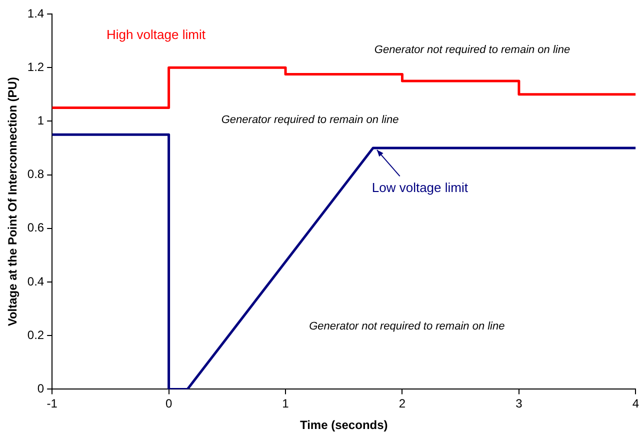 Image resolution: width=642 pixels, height=439 pixels. What do you see at coordinates (35, 67) in the screenshot?
I see `y-tick-label: 1.2` at bounding box center [35, 67].